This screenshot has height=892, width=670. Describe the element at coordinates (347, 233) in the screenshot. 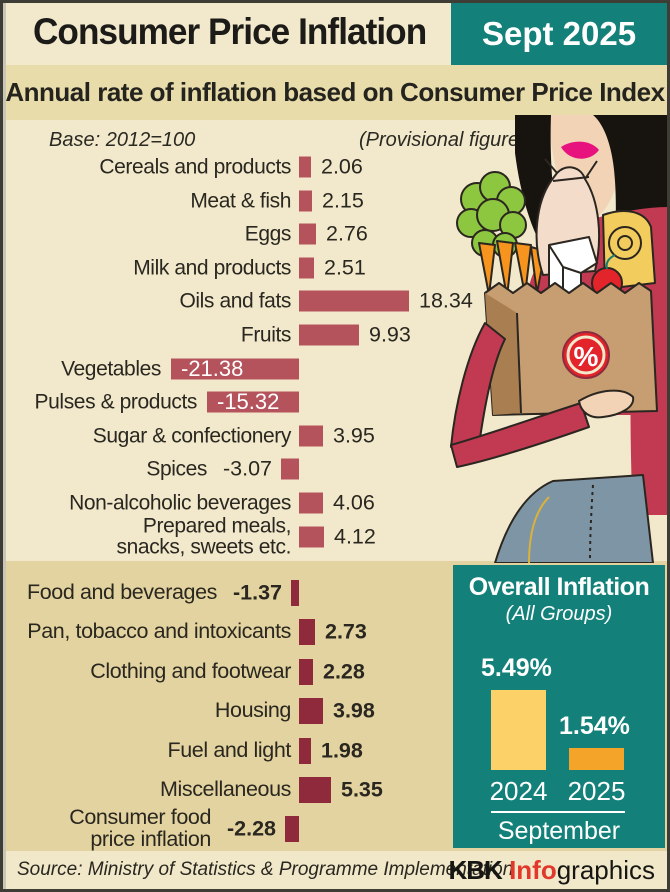

I see `value-label: 2.76` at that location.